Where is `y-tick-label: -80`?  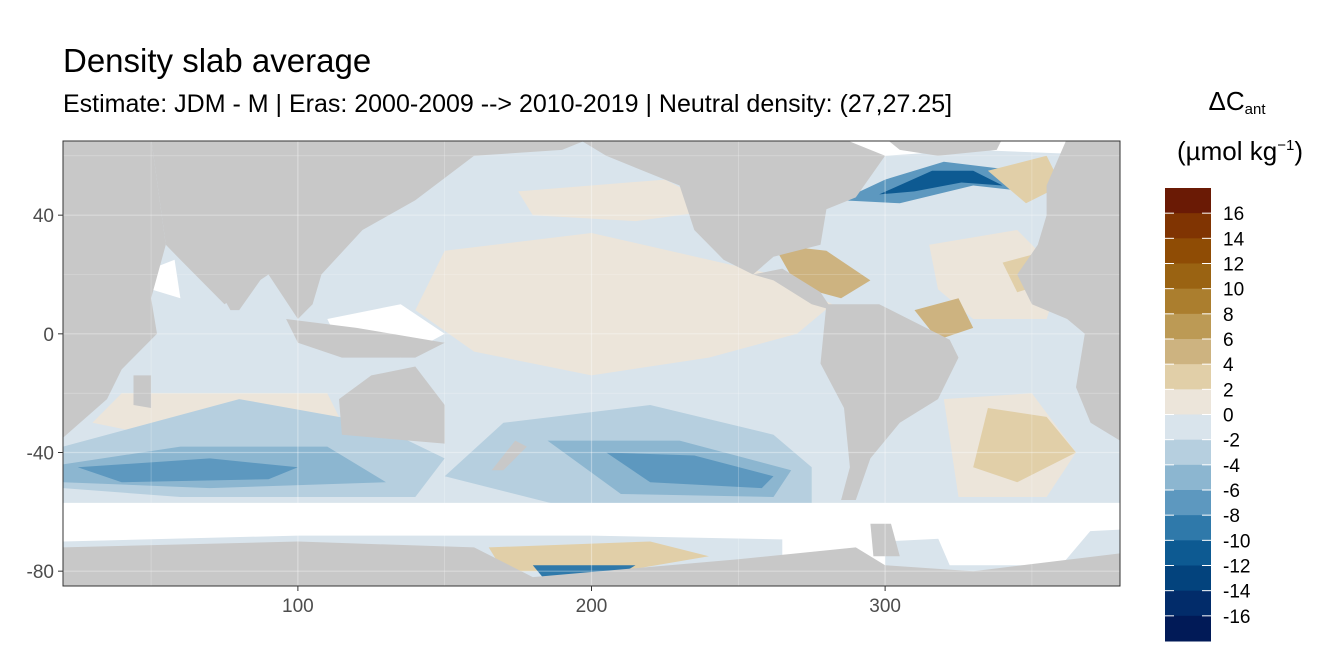
y-tick-label: -80 is located at coordinates (40, 572).